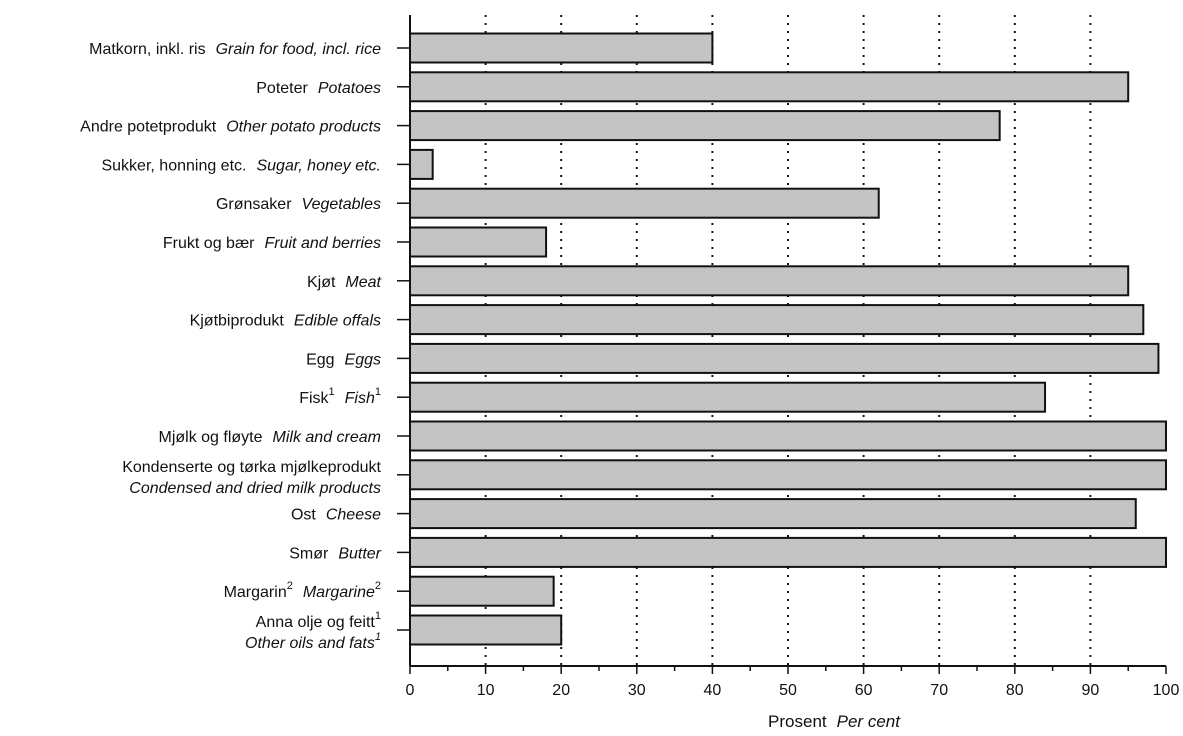 Image resolution: width=1183 pixels, height=736 pixels. I want to click on category-label-en: Condensed and dried milk products, so click(255, 488).